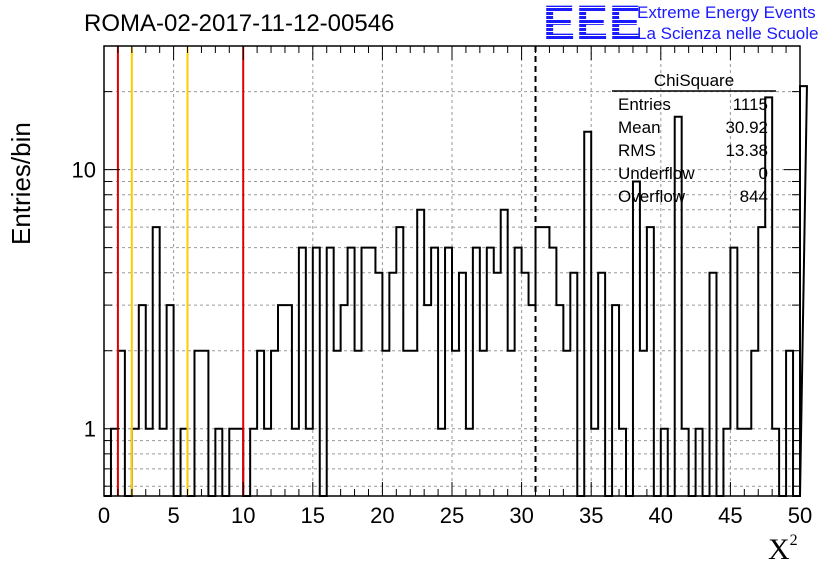 This screenshot has width=836, height=572. Describe the element at coordinates (726, 12) in the screenshot. I see `logo-text-line1: Extreme Energy Events` at that location.